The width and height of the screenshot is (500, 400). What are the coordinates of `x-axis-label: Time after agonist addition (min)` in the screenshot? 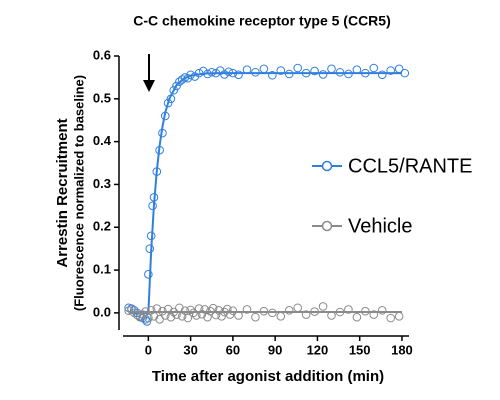 It's located at (268, 376).